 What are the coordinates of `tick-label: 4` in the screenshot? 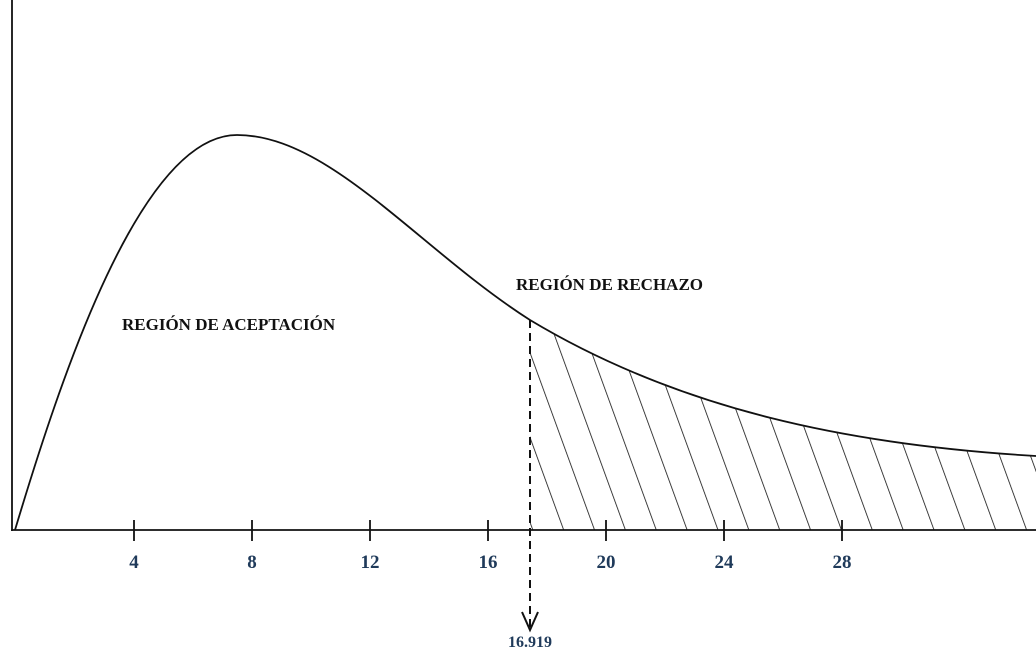 It's located at (134, 562).